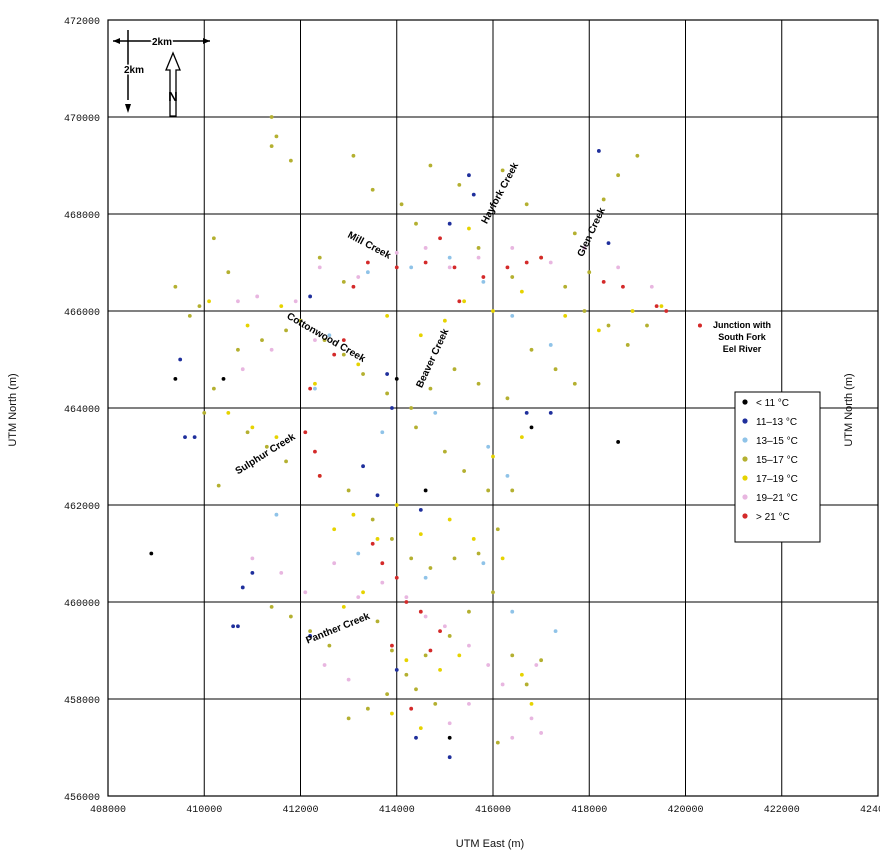 Image resolution: width=880 pixels, height=853 pixels. I want to click on y-tick-label: 464000, so click(82, 410).